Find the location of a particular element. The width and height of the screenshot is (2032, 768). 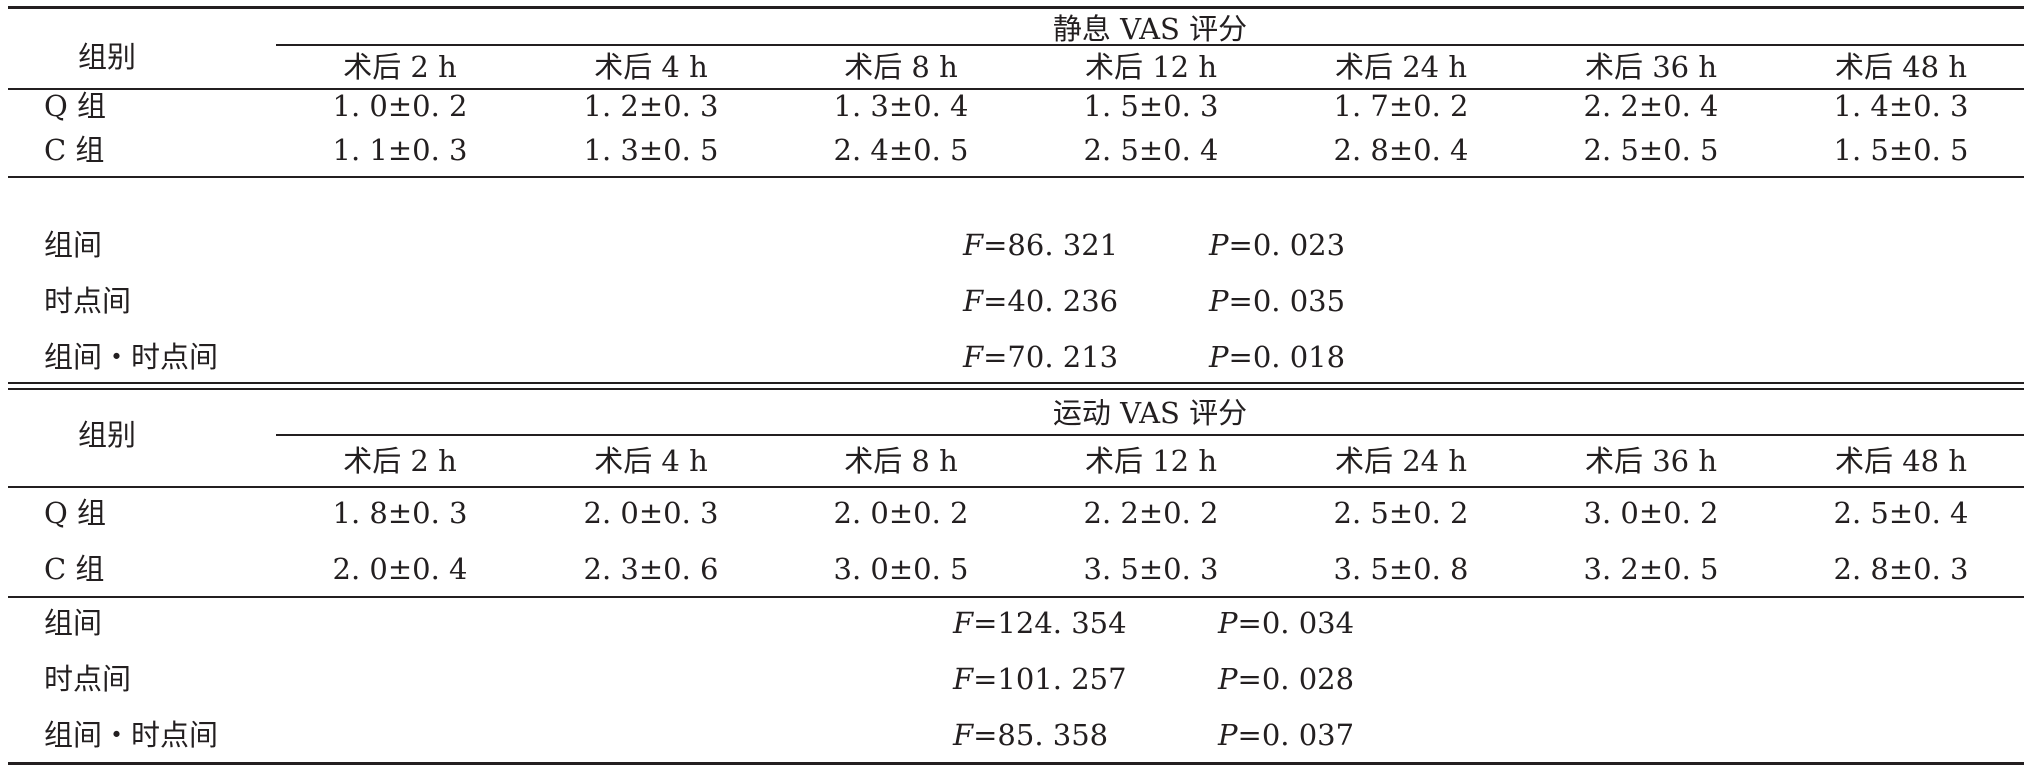

f-statistic: F=86. 321 is located at coordinates (1040, 245).